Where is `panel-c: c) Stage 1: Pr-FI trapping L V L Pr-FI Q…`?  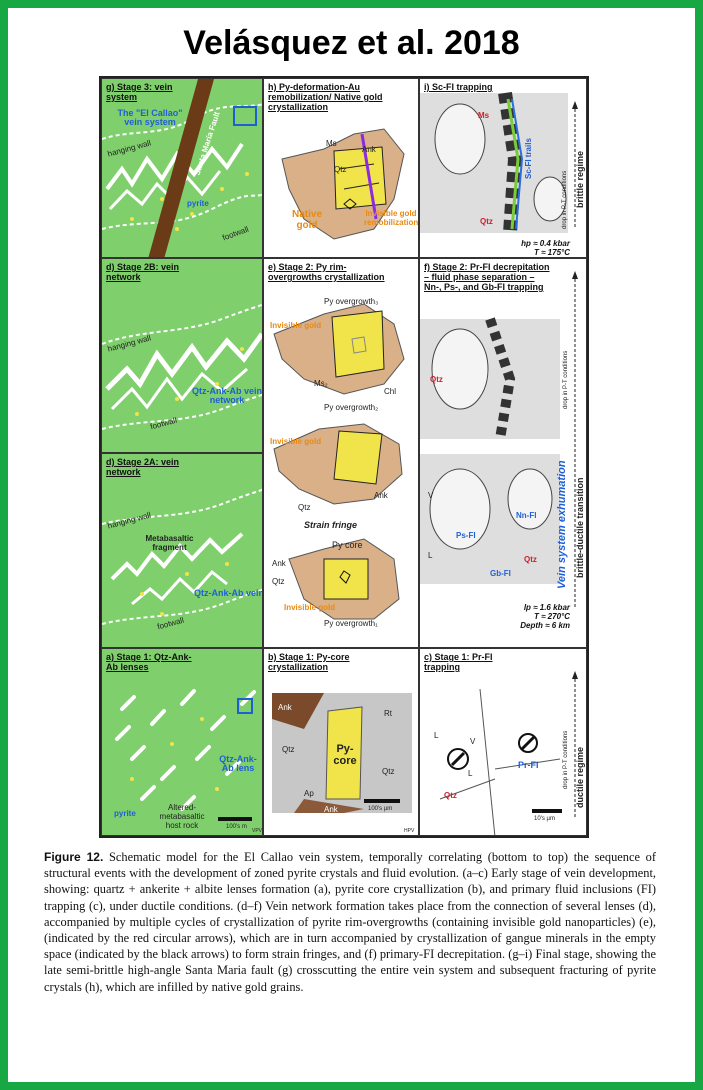 panel-c: c) Stage 1: Pr-FI trapping L V L Pr-FI Q… is located at coordinates (503, 742).